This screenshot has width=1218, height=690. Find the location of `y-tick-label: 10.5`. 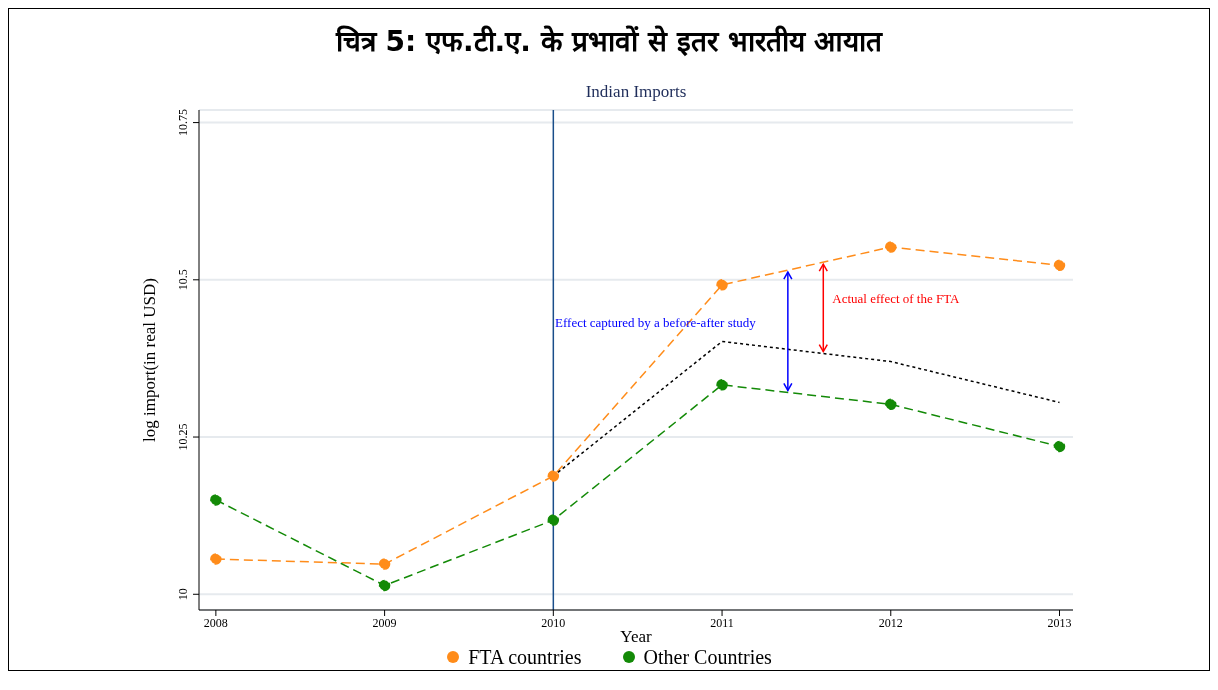

y-tick-label: 10.5 is located at coordinates (183, 280).